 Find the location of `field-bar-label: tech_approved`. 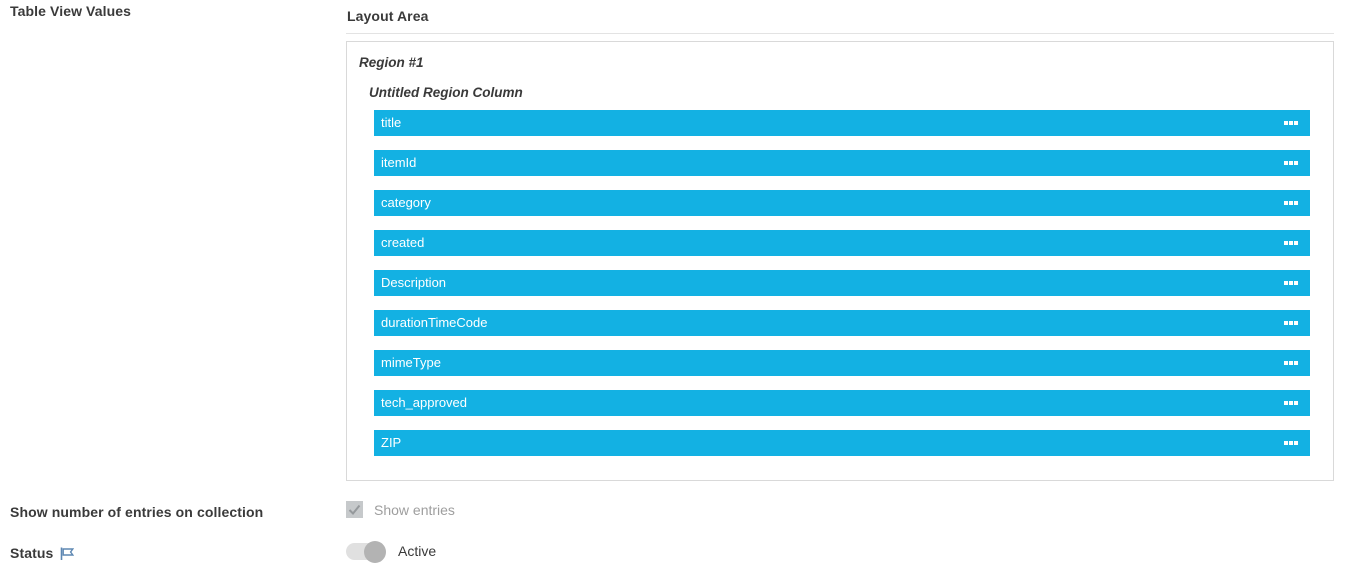

field-bar-label: tech_approved is located at coordinates (424, 402).